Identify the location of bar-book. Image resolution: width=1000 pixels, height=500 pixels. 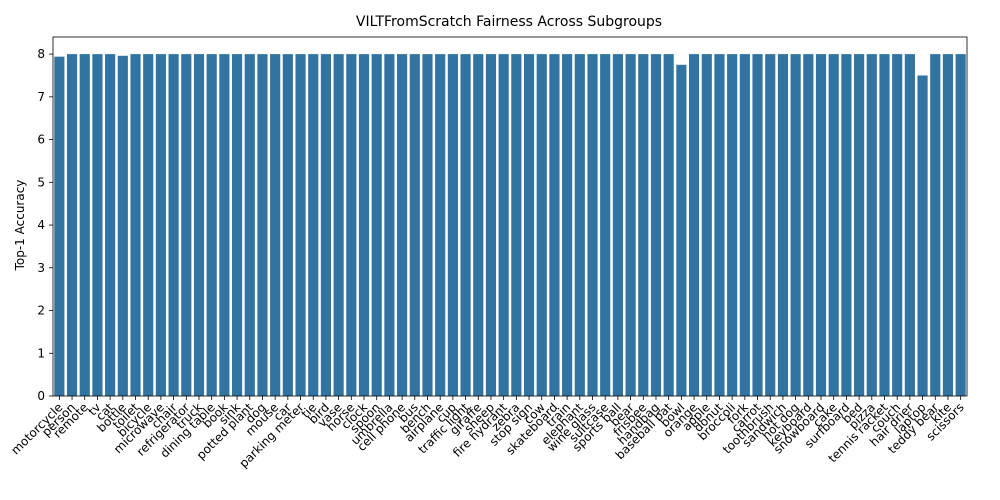
(224, 225).